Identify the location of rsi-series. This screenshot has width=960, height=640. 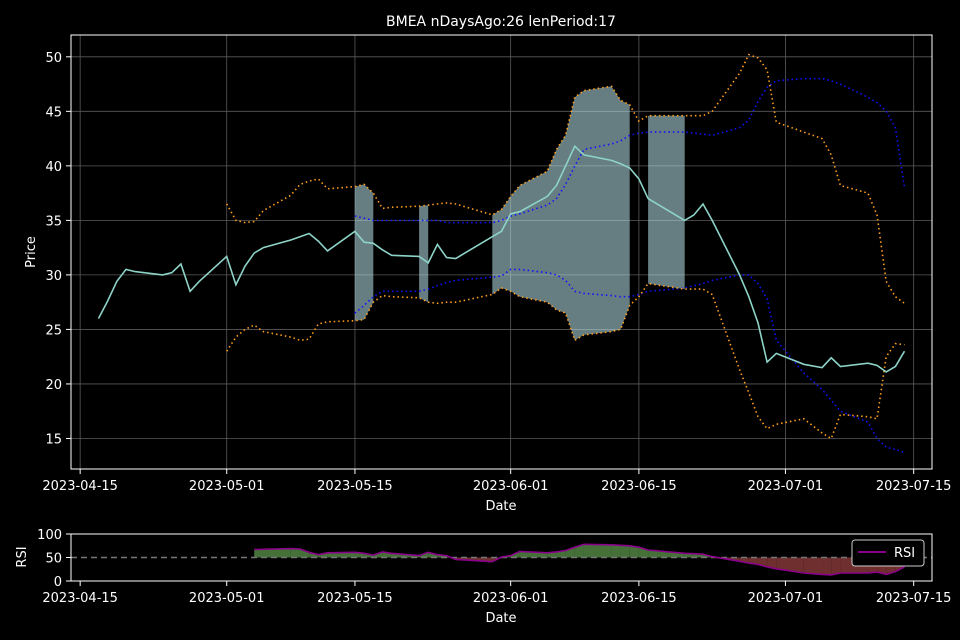
(501, 559).